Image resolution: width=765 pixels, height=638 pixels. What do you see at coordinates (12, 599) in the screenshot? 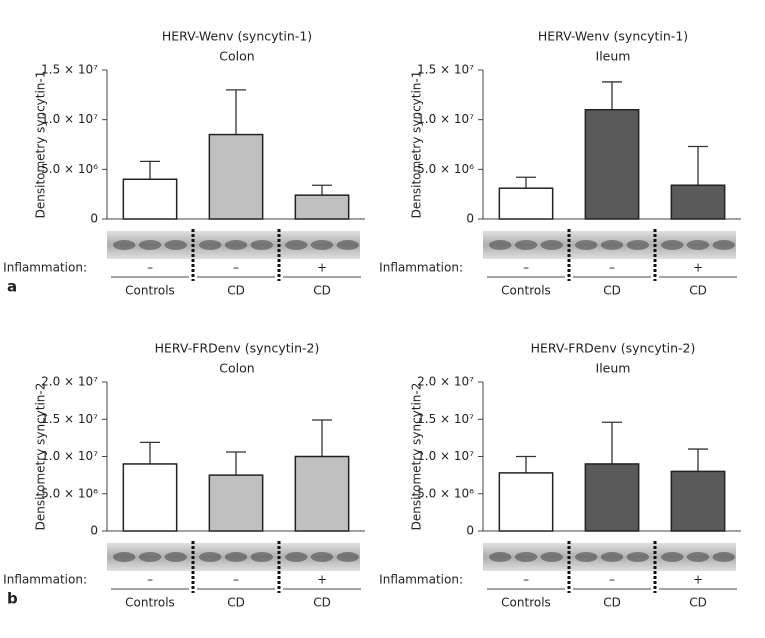
I see `panel-label: b` at bounding box center [12, 599].